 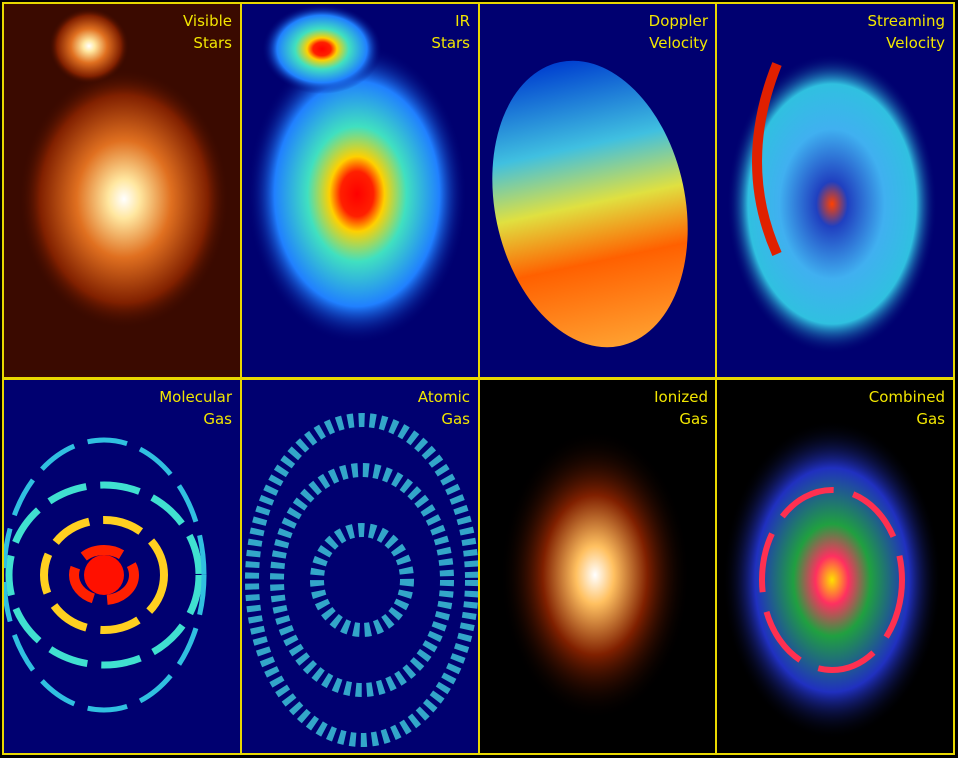 What do you see at coordinates (679, 21) in the screenshot?
I see `panel-label: Doppler` at bounding box center [679, 21].